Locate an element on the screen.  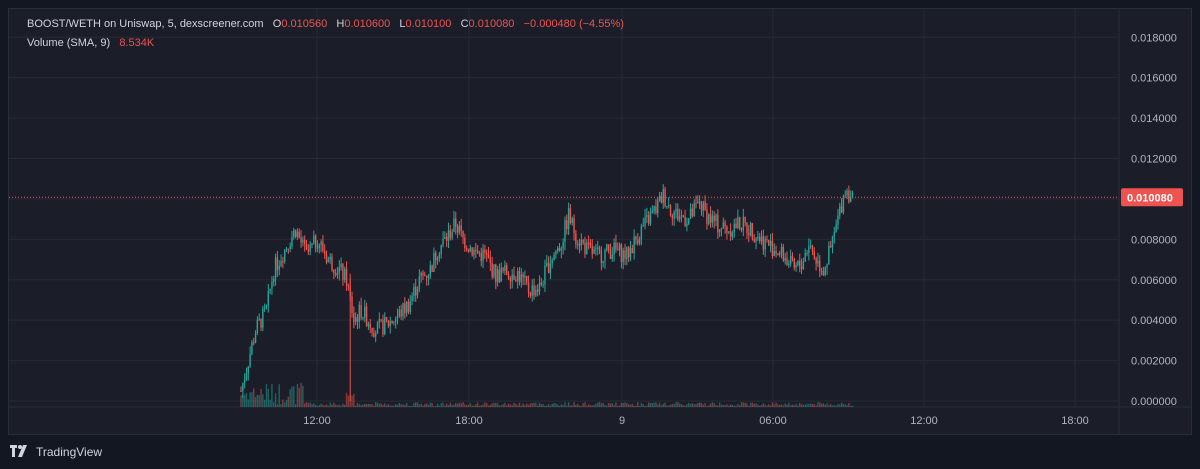
high-label: H is located at coordinates (340, 24).